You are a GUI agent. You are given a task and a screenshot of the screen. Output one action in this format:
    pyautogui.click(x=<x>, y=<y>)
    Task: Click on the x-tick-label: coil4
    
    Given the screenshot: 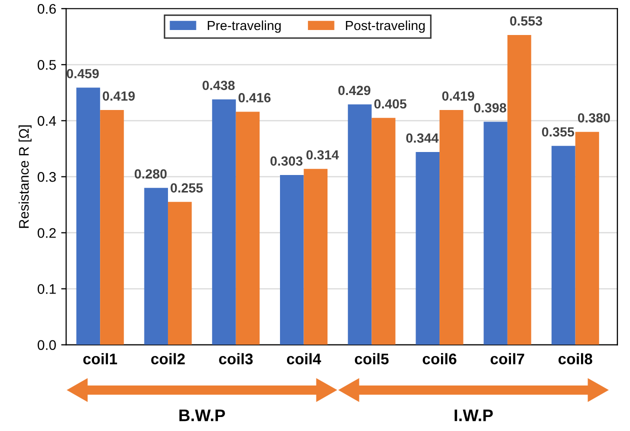 What is the action you would take?
    pyautogui.click(x=304, y=358)
    